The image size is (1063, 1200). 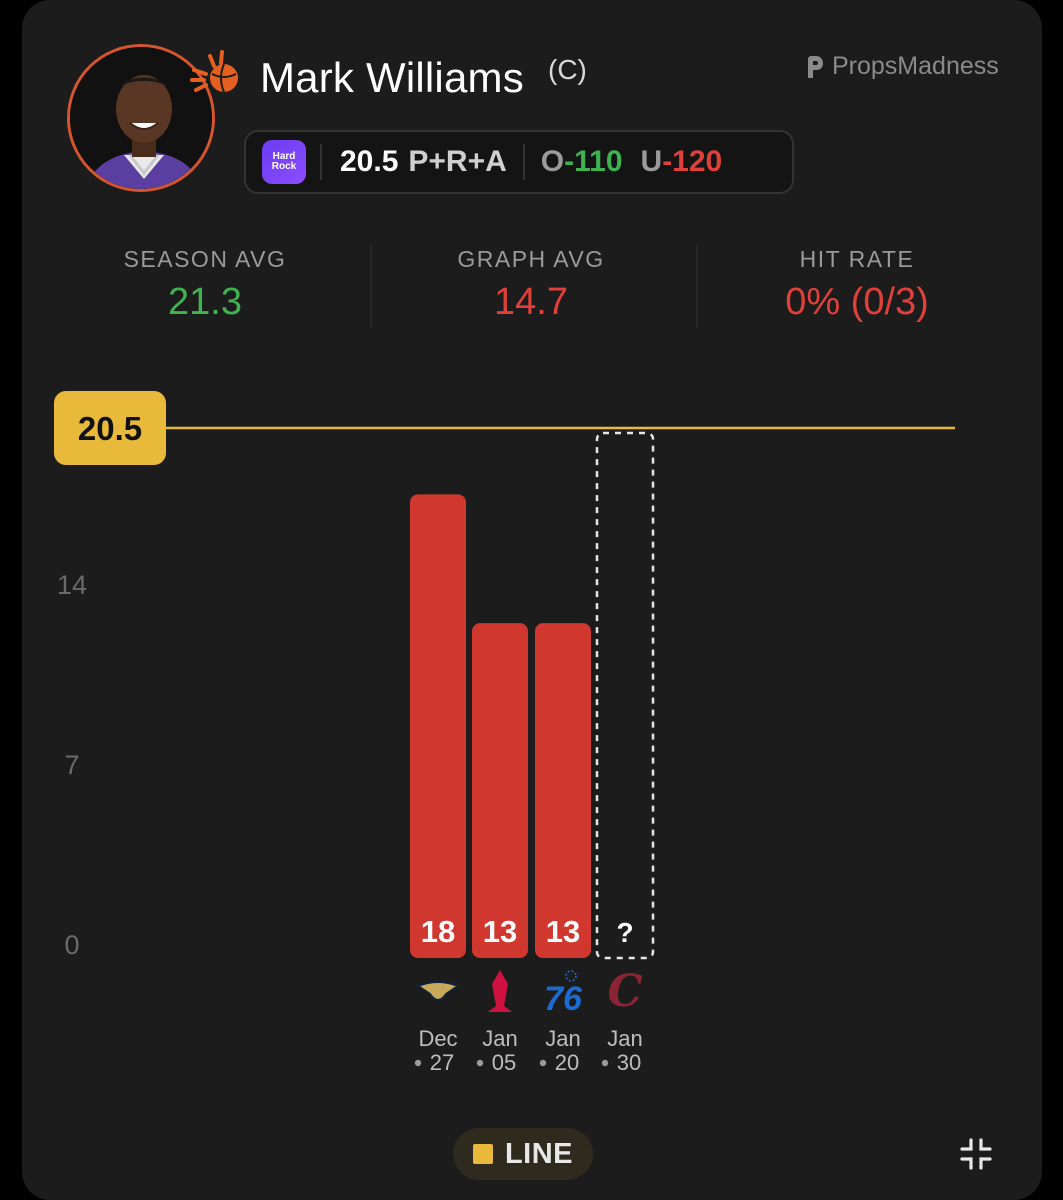 I want to click on player-position: (C), so click(x=567, y=69).